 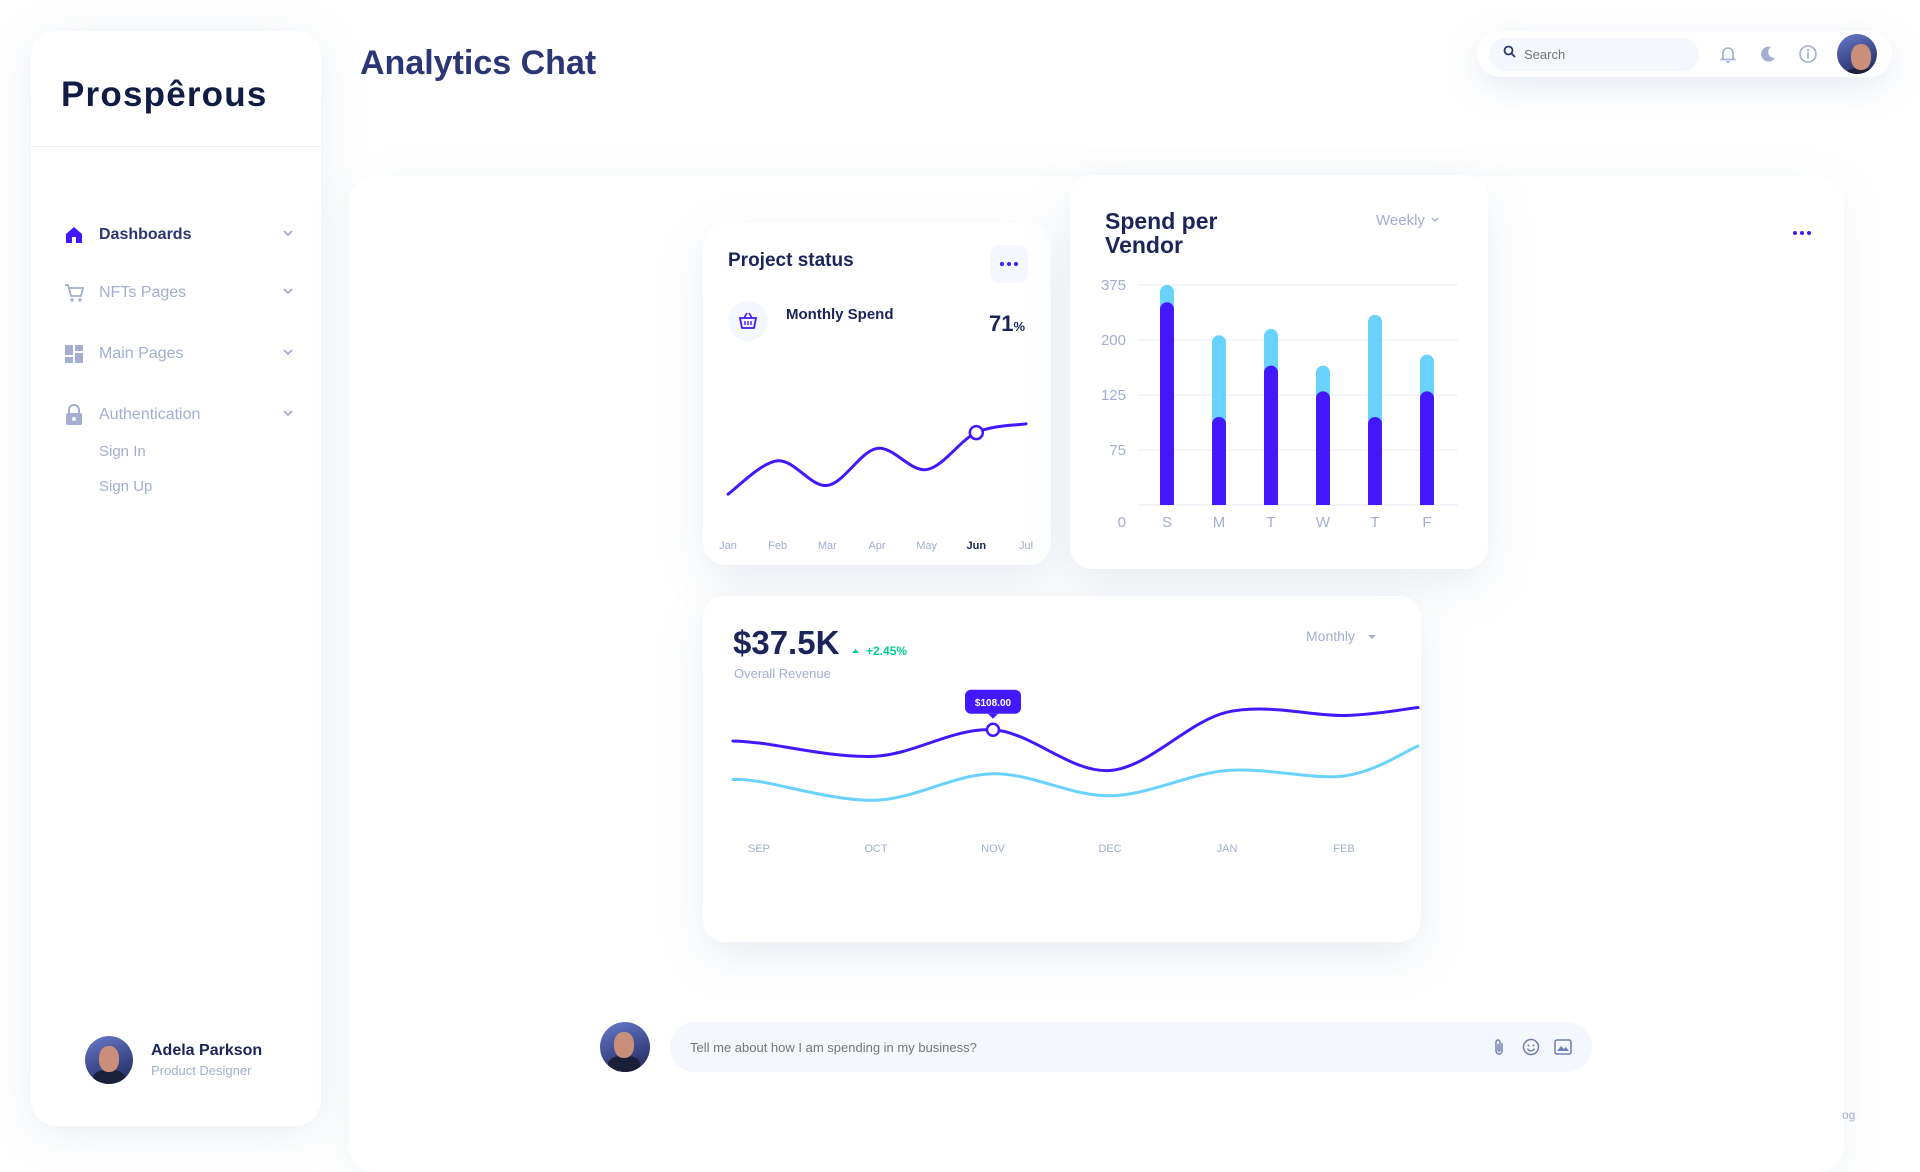 I want to click on y-tick-label: 375, so click(x=1113, y=285).